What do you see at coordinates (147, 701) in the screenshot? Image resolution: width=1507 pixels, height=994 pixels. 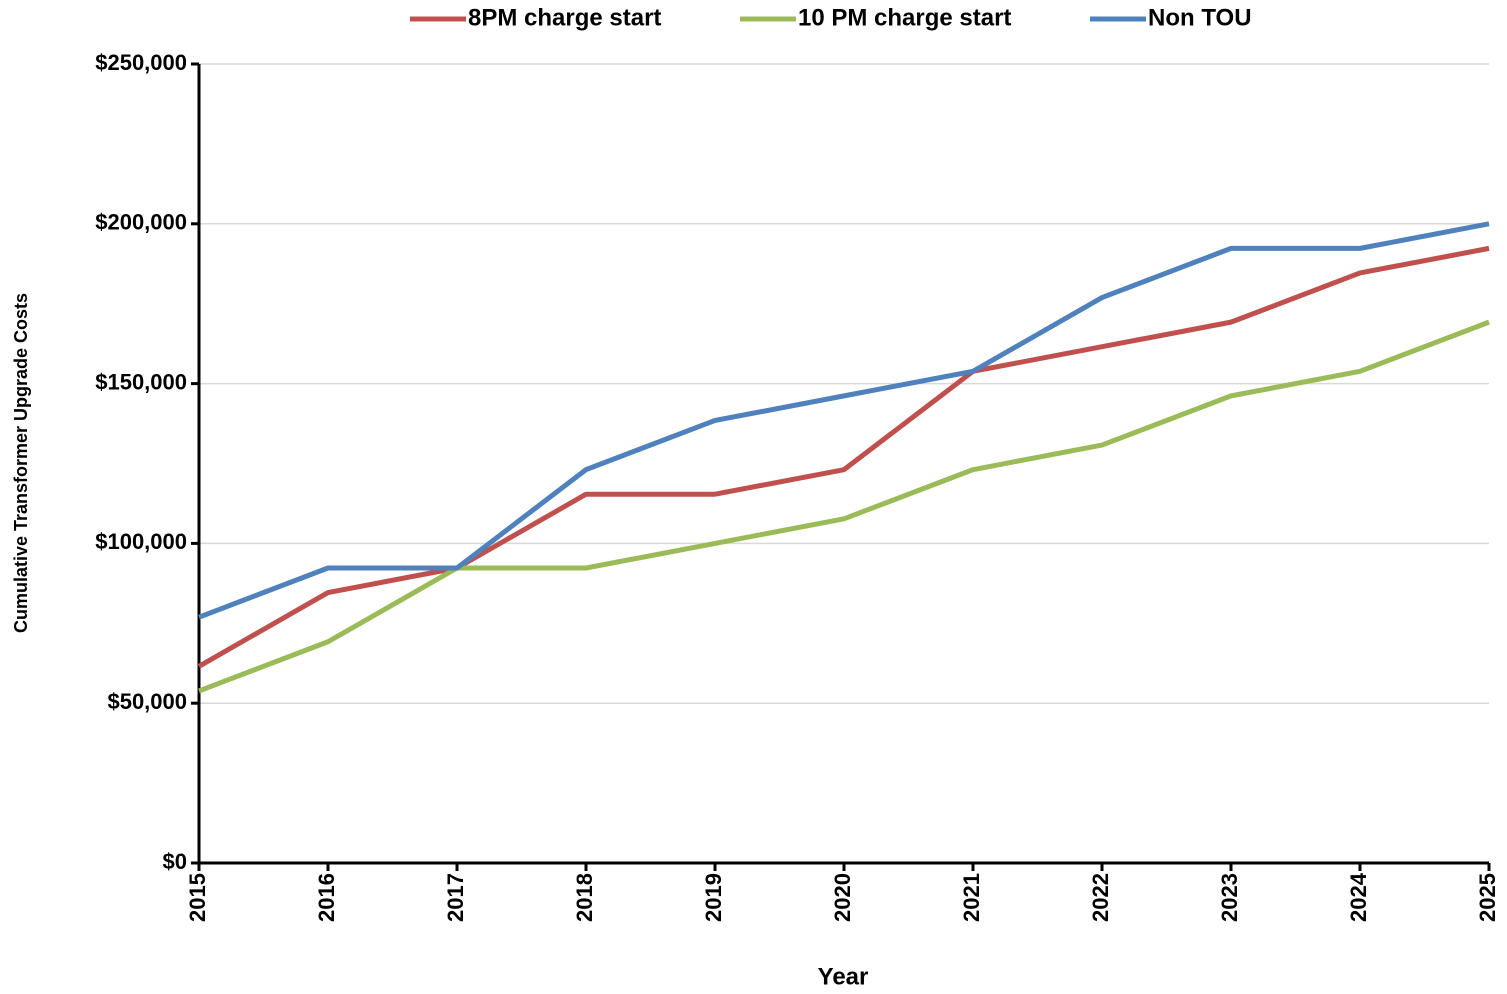 I see `y-tick-label: $50,000` at bounding box center [147, 701].